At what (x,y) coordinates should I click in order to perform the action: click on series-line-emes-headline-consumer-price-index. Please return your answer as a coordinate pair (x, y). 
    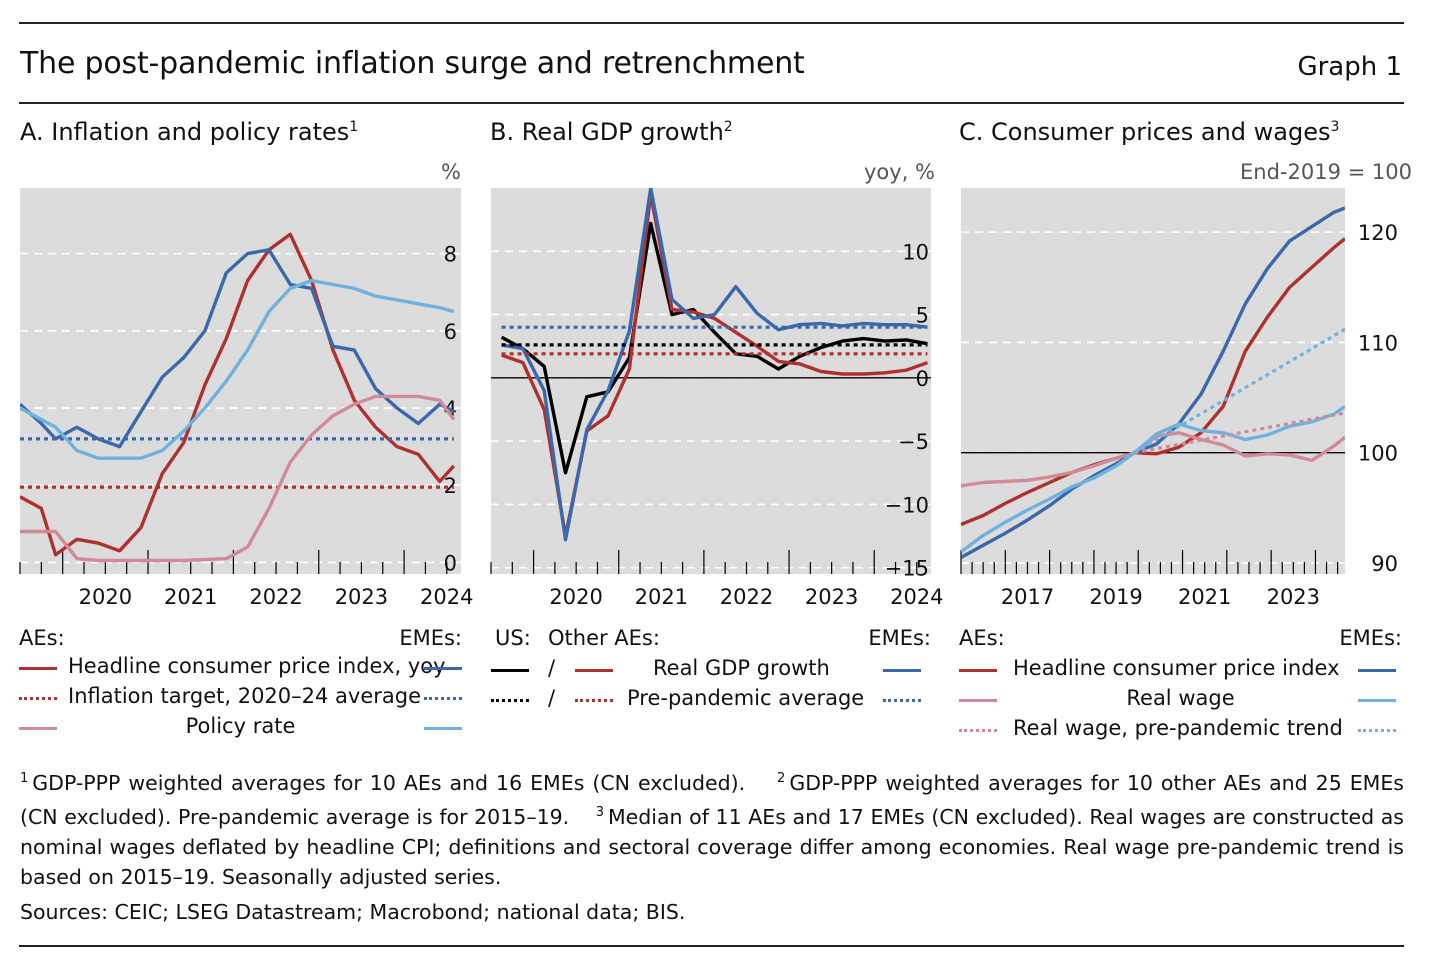
    Looking at the image, I should click on (1153, 382).